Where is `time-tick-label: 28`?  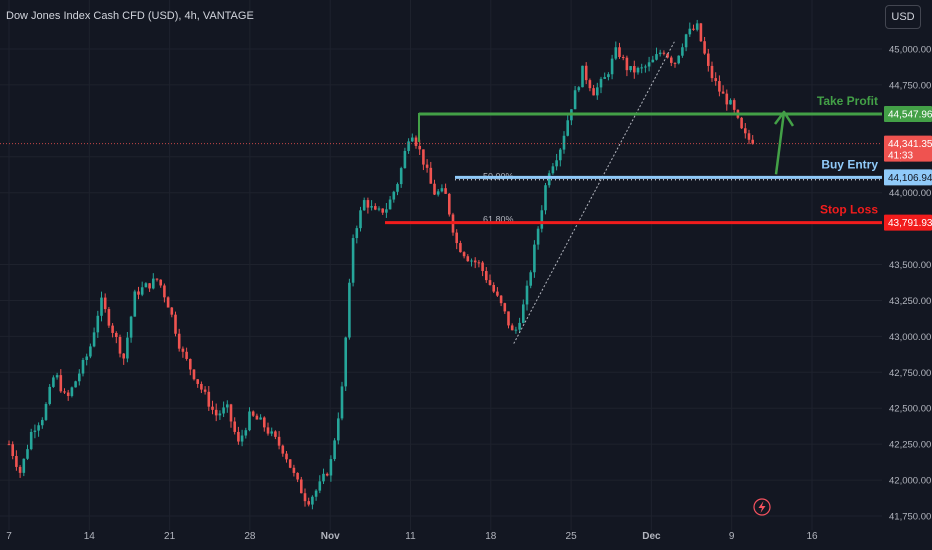
time-tick-label: 28 is located at coordinates (250, 536).